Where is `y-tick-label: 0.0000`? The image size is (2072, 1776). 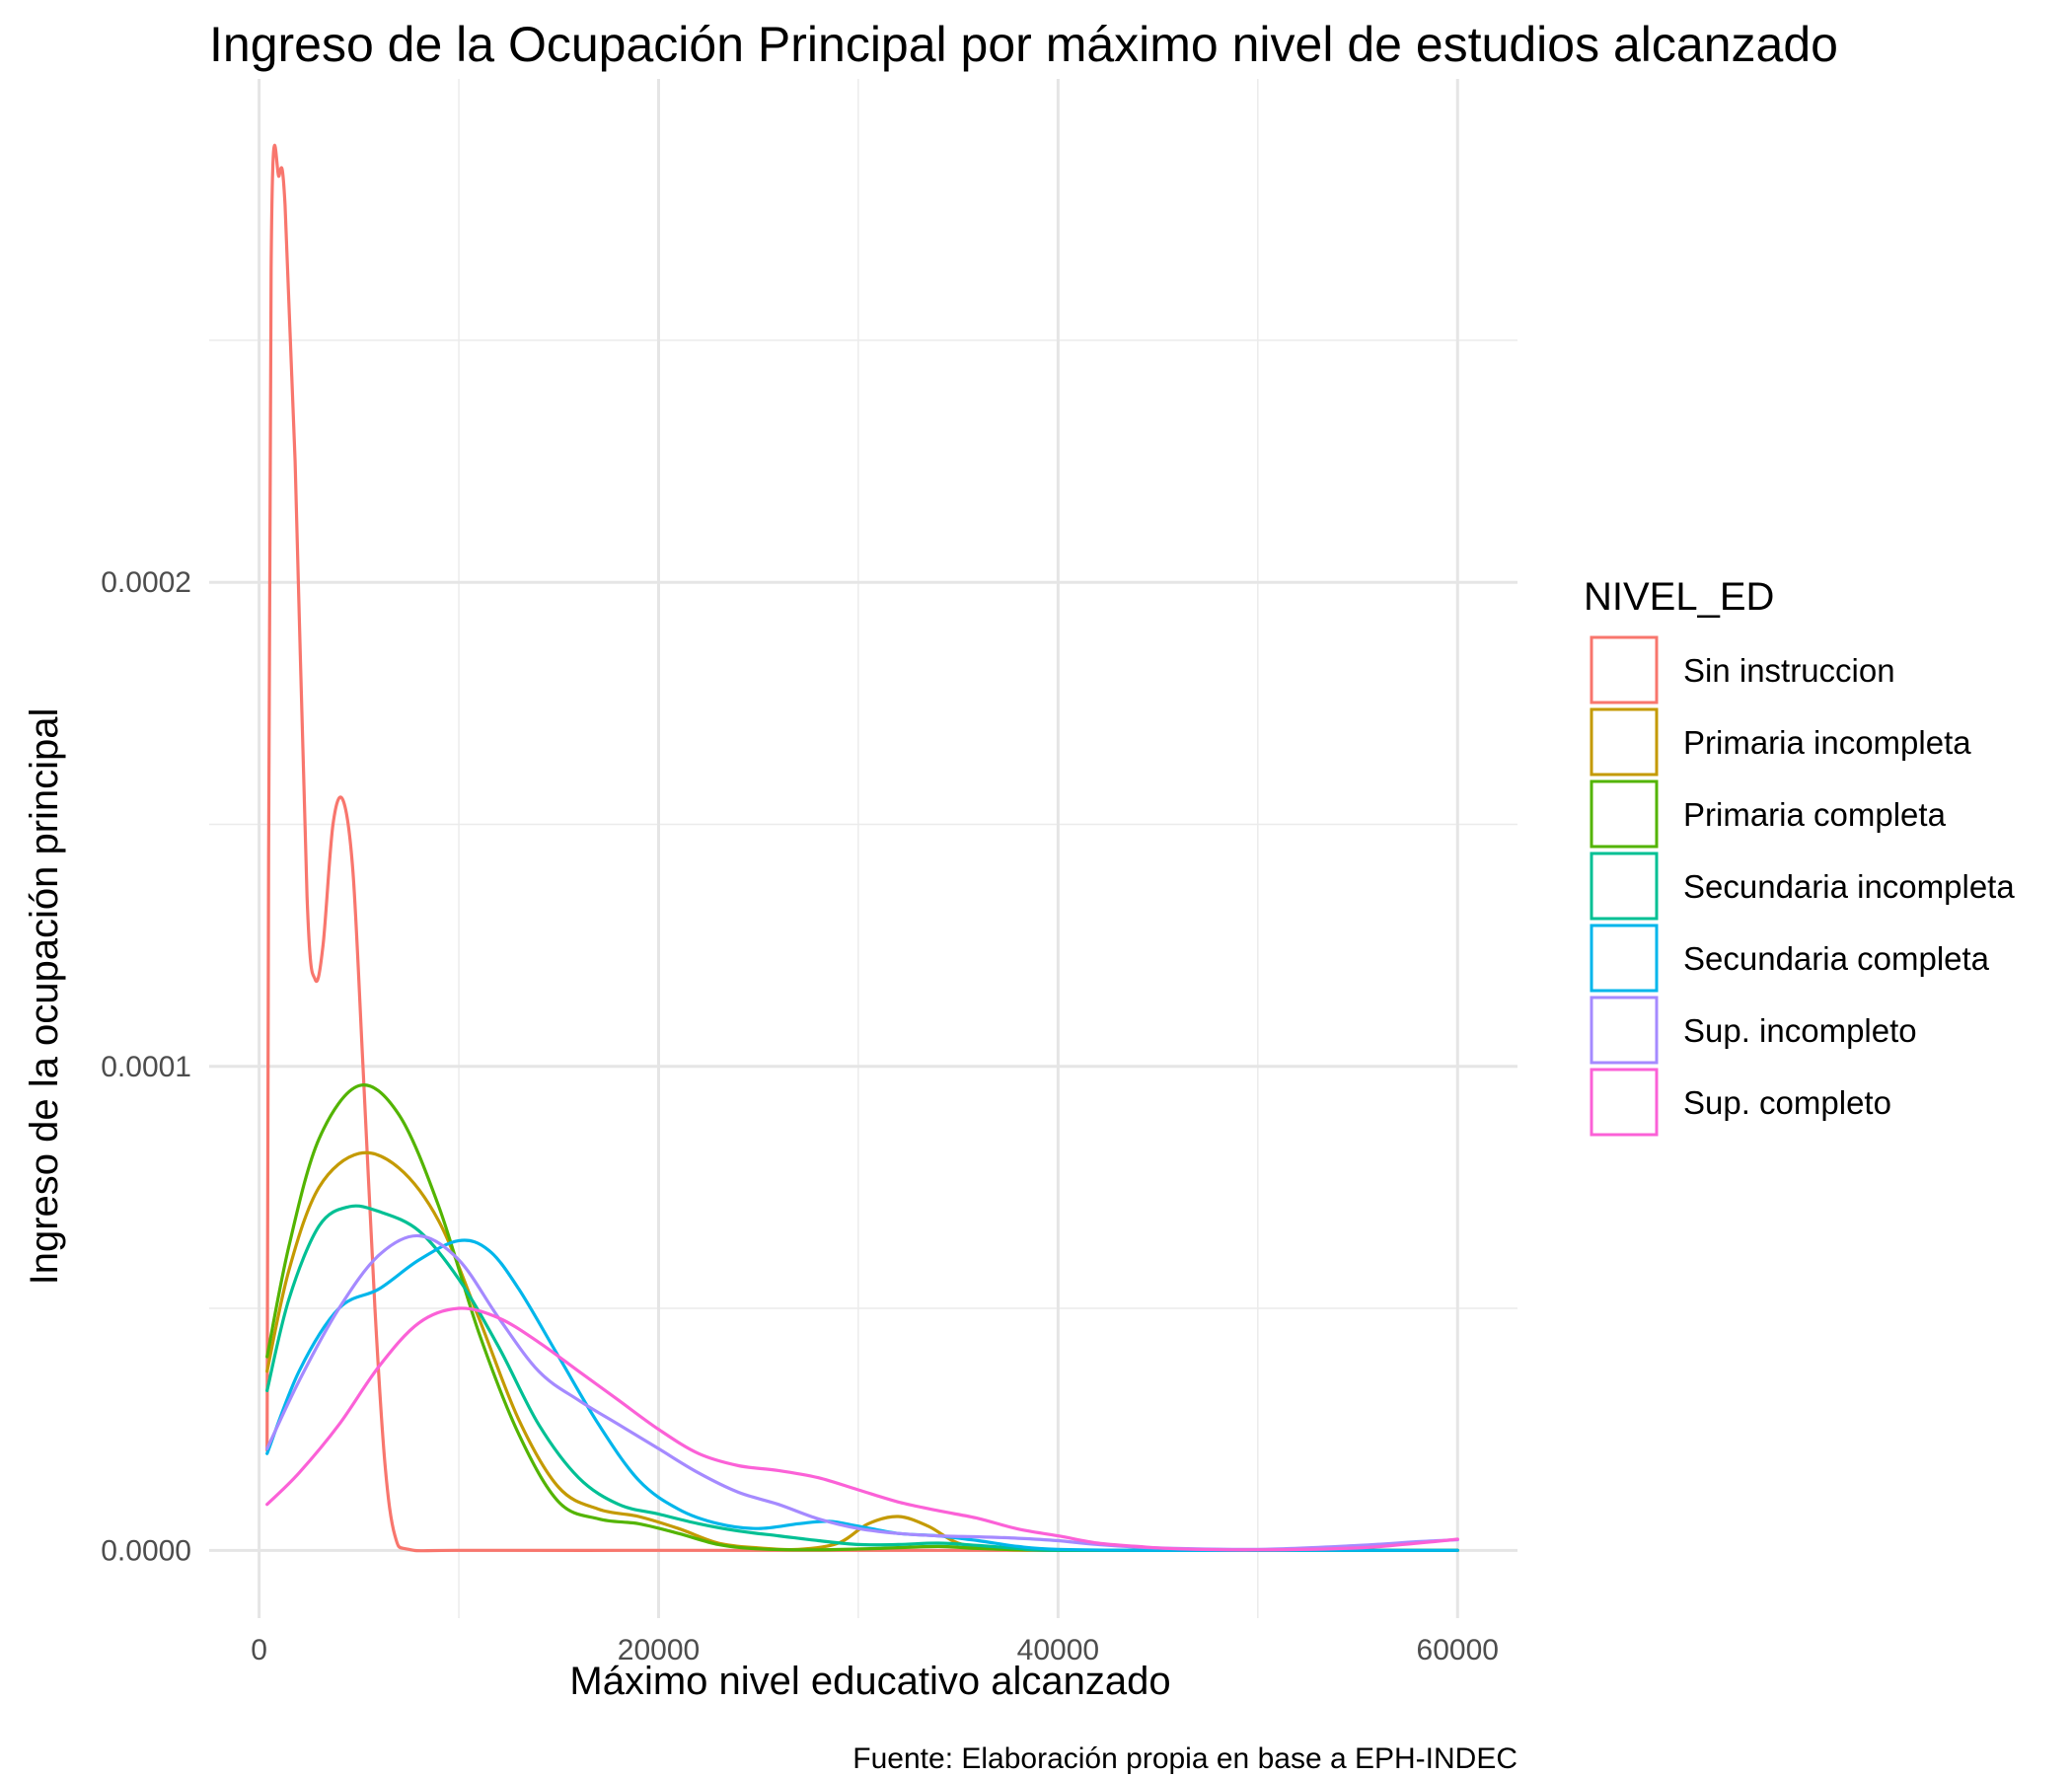 y-tick-label: 0.0000 is located at coordinates (146, 1551).